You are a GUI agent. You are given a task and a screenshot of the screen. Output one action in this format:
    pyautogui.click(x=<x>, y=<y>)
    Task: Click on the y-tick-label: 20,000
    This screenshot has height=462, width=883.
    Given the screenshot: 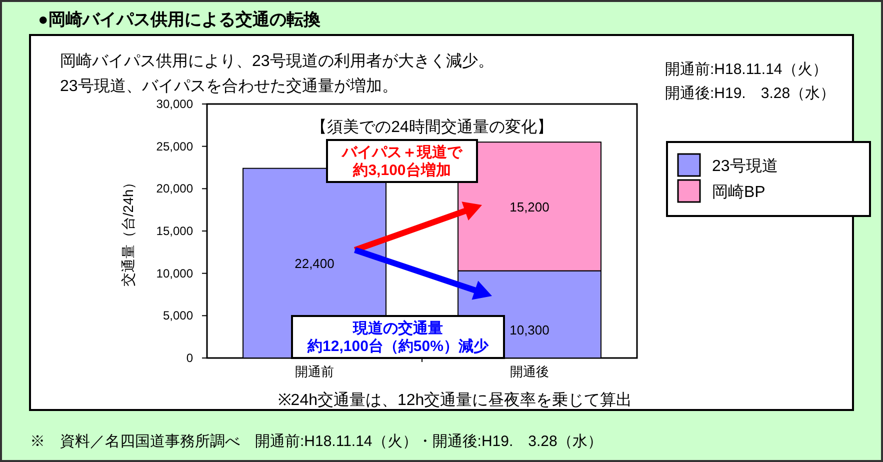 What is the action you would take?
    pyautogui.click(x=175, y=189)
    